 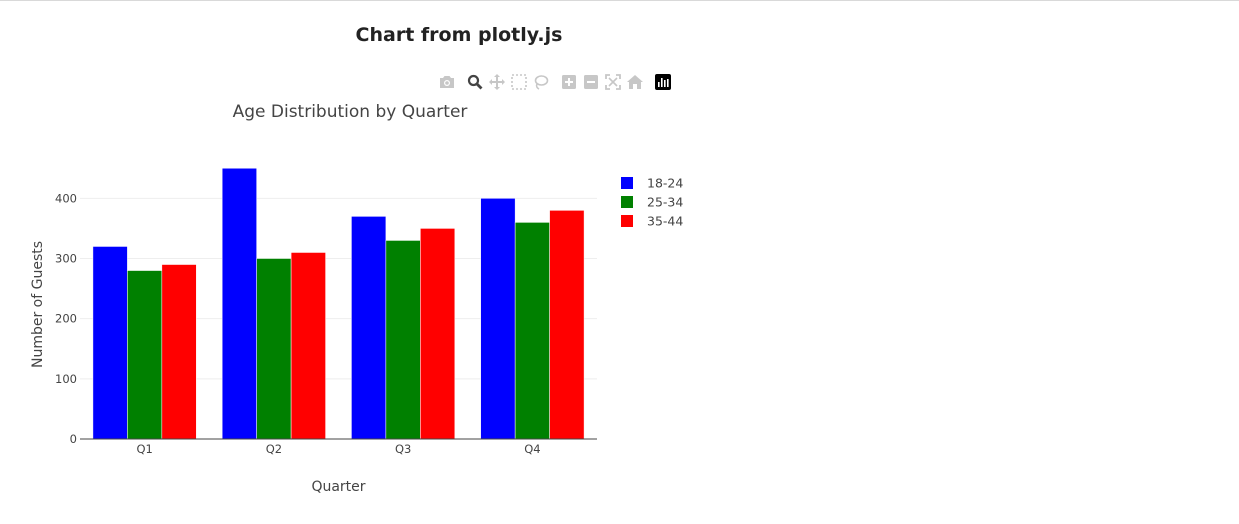 I want to click on autoscale-icon, so click(x=613, y=82).